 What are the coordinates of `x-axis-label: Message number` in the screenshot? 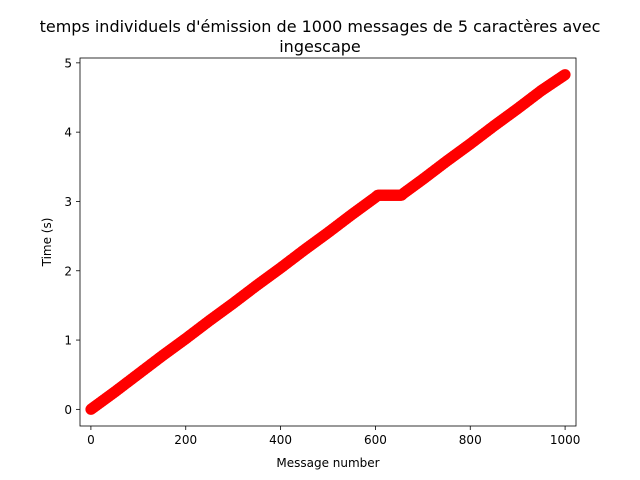 It's located at (327, 463).